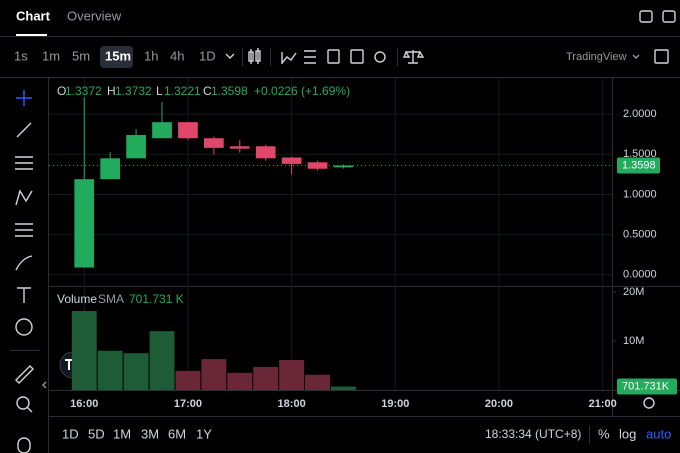 This screenshot has width=680, height=453. I want to click on ohlc-label: O, so click(61, 91).